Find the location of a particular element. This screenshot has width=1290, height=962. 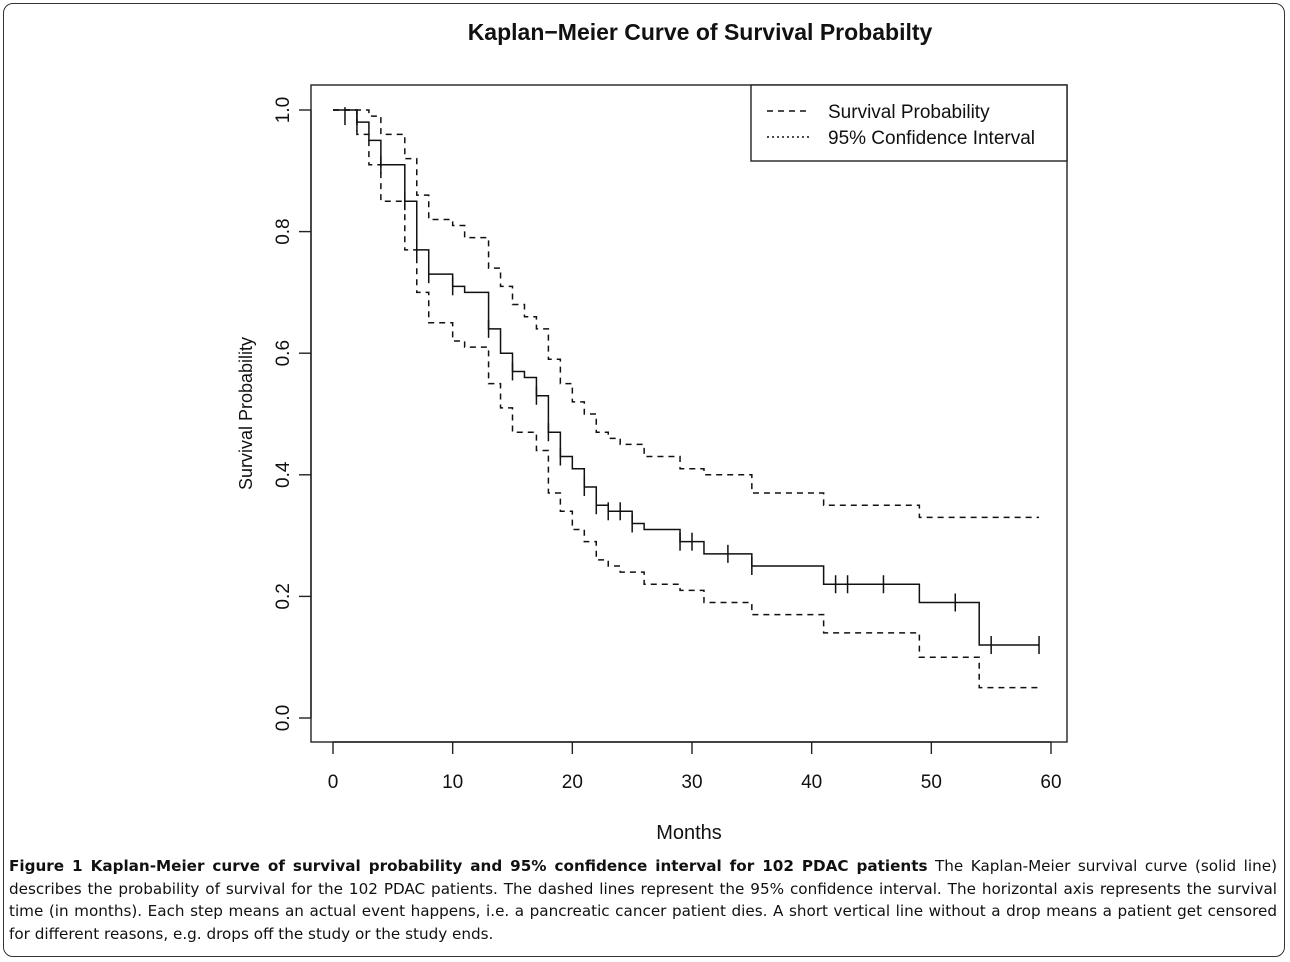

y-tick-label: 0.6 is located at coordinates (283, 353).